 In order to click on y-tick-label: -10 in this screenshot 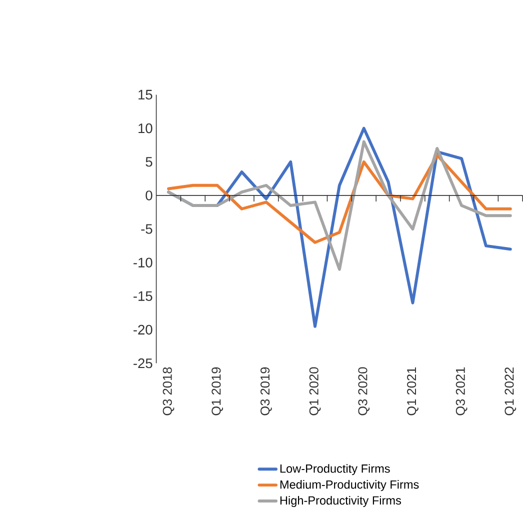, I will do `click(143, 263)`.